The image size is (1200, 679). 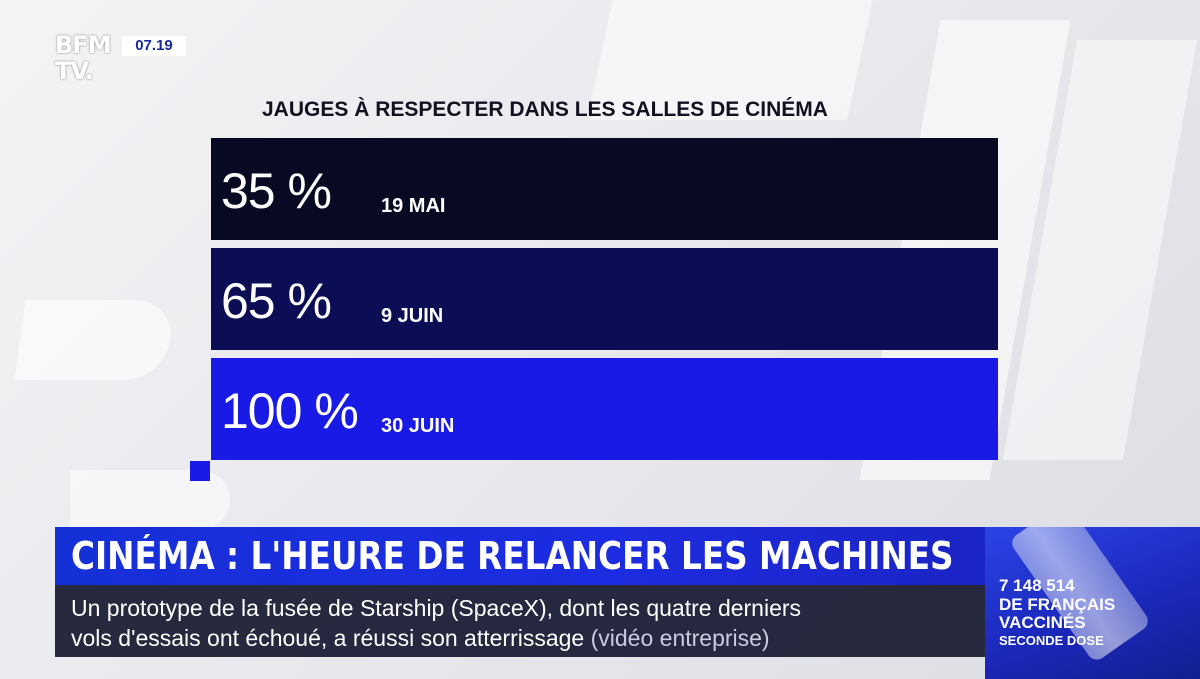 I want to click on ticker-note: (vidéo entreprise), so click(x=680, y=638).